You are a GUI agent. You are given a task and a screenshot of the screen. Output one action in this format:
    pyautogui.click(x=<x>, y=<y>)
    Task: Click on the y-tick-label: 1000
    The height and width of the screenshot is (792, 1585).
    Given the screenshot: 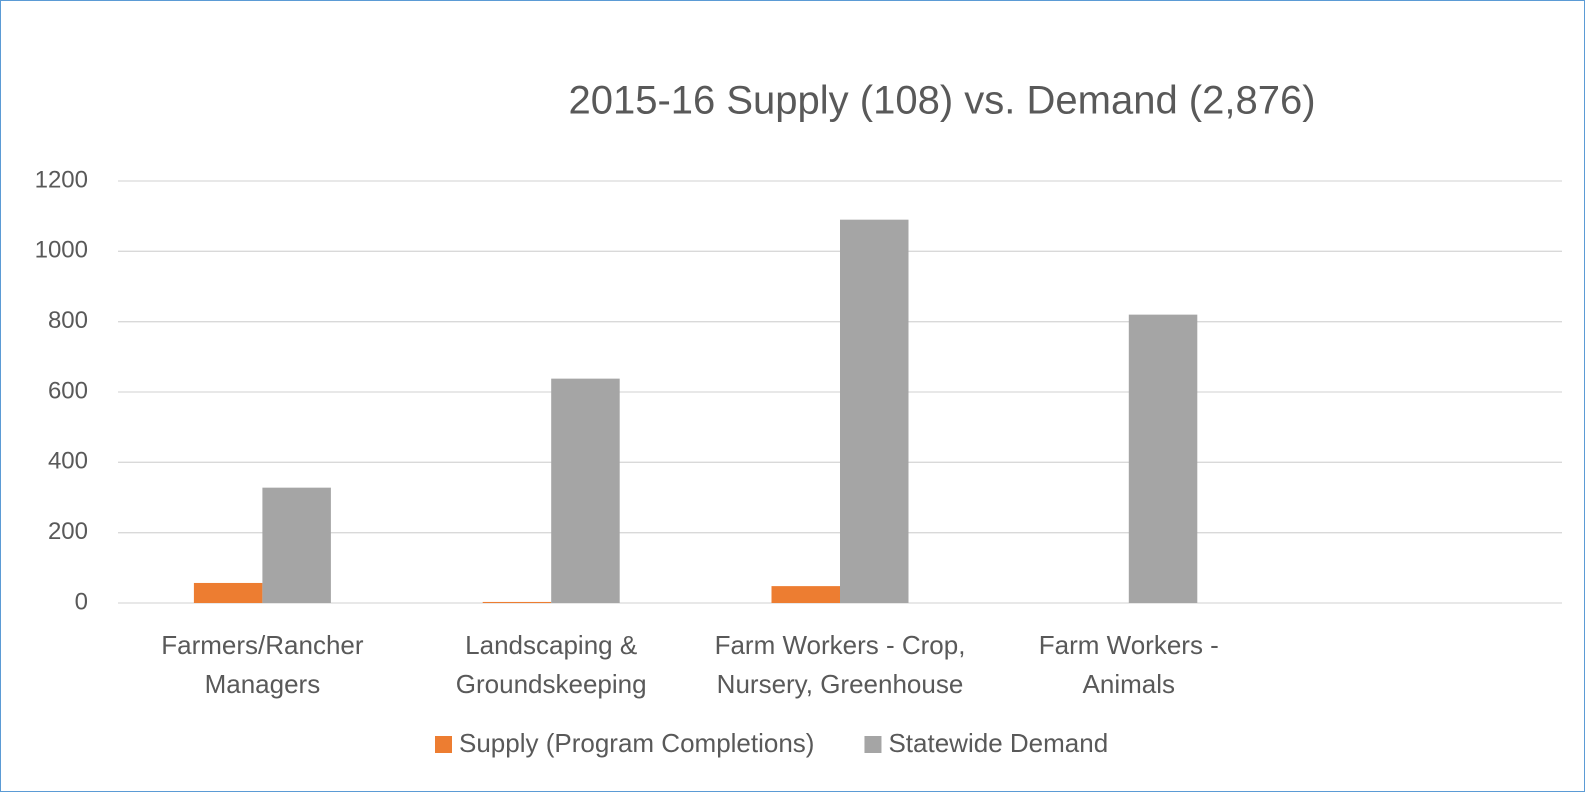 What is the action you would take?
    pyautogui.click(x=61, y=250)
    